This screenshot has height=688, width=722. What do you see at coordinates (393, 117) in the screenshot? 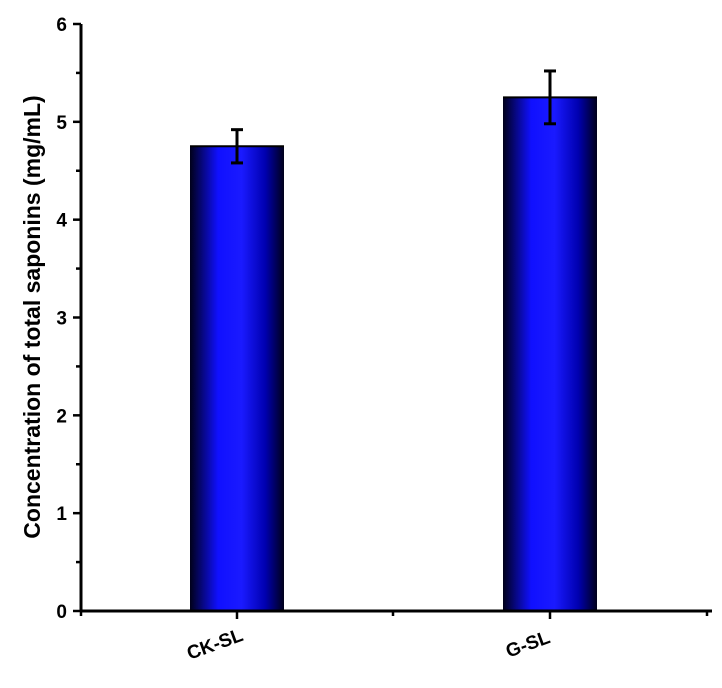
I see `error-bars-layer` at bounding box center [393, 117].